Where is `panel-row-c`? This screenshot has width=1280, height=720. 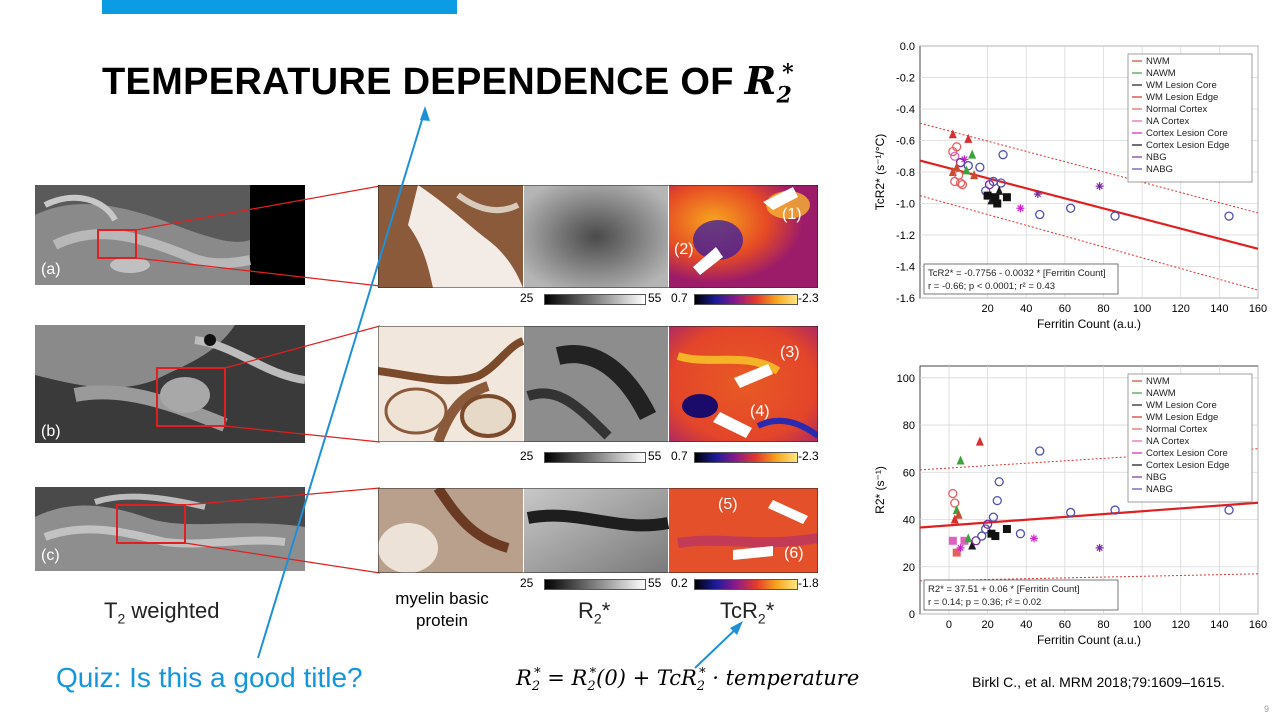
panel-row-c is located at coordinates (598, 530).